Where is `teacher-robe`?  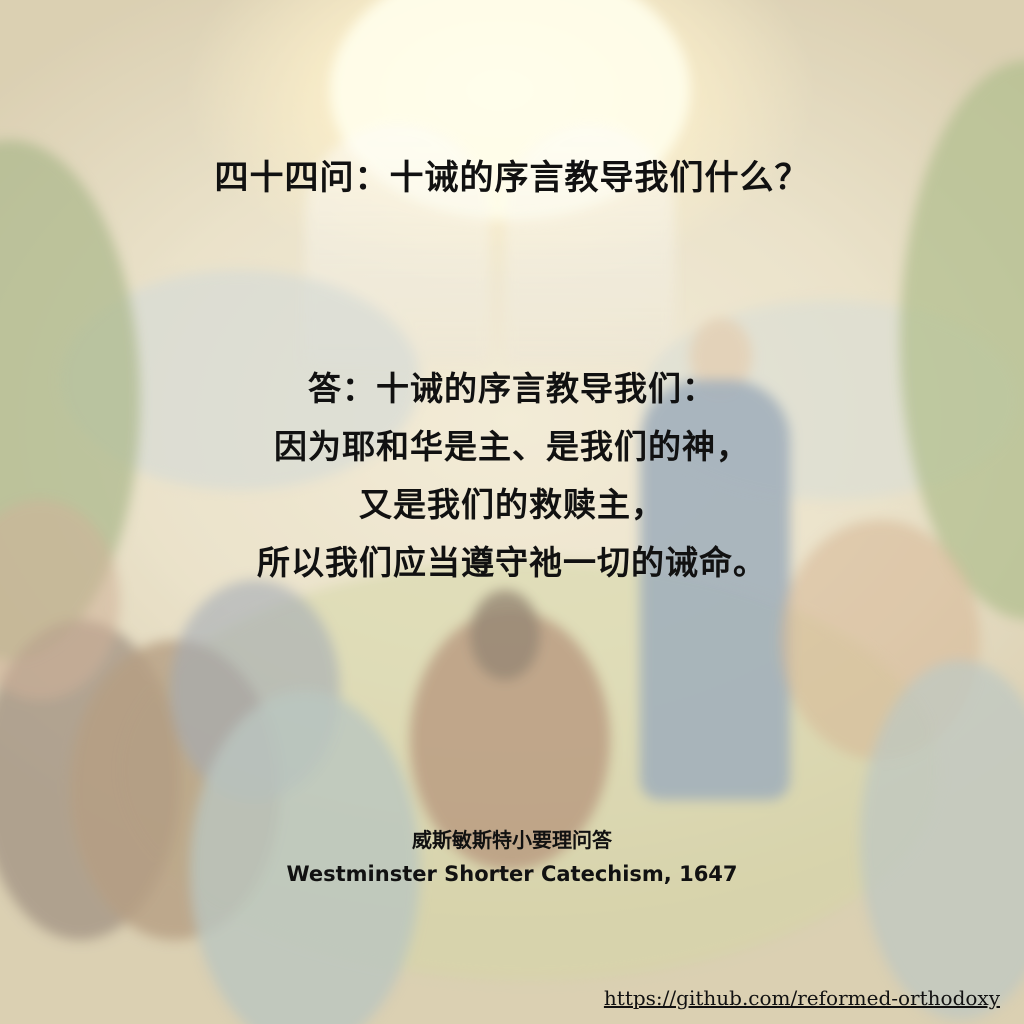
teacher-robe is located at coordinates (715, 590).